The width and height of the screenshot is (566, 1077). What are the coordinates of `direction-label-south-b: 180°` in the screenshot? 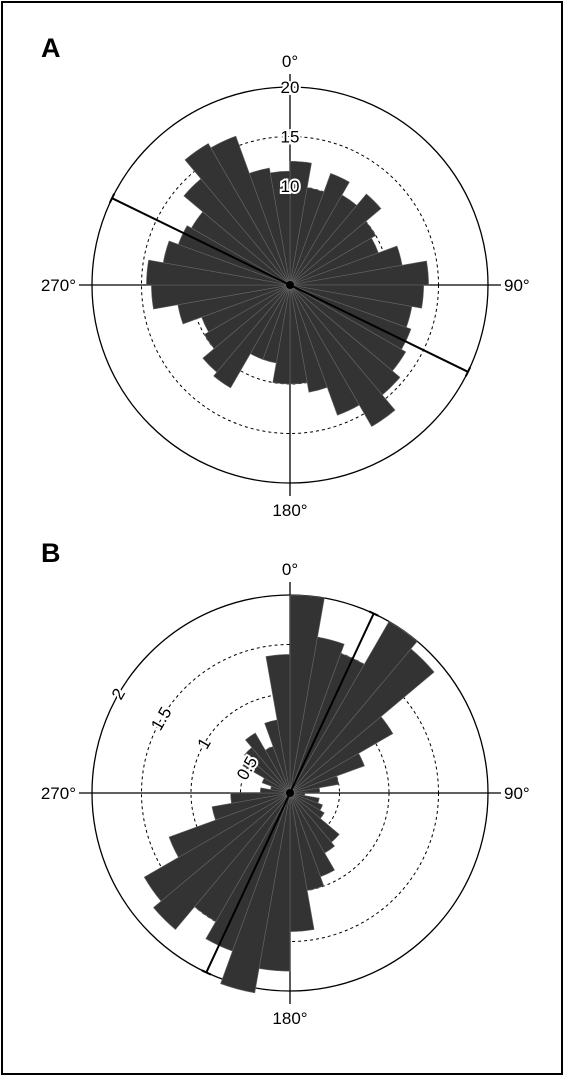 It's located at (289, 1018).